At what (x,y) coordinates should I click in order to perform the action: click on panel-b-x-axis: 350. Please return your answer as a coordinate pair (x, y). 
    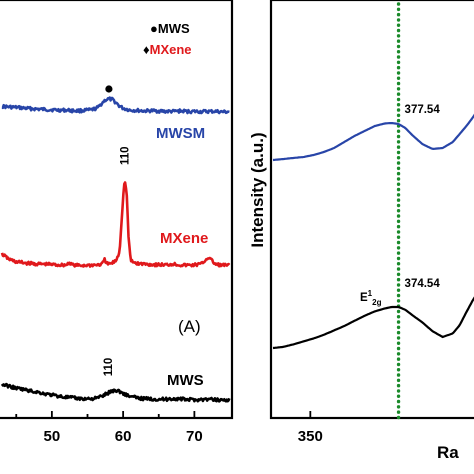
    Looking at the image, I should click on (310, 428).